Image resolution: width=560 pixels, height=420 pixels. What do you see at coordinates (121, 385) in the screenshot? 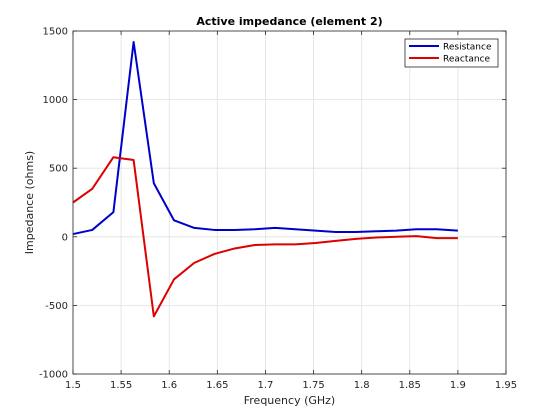
I see `x-tick-label: 1.55` at bounding box center [121, 385].